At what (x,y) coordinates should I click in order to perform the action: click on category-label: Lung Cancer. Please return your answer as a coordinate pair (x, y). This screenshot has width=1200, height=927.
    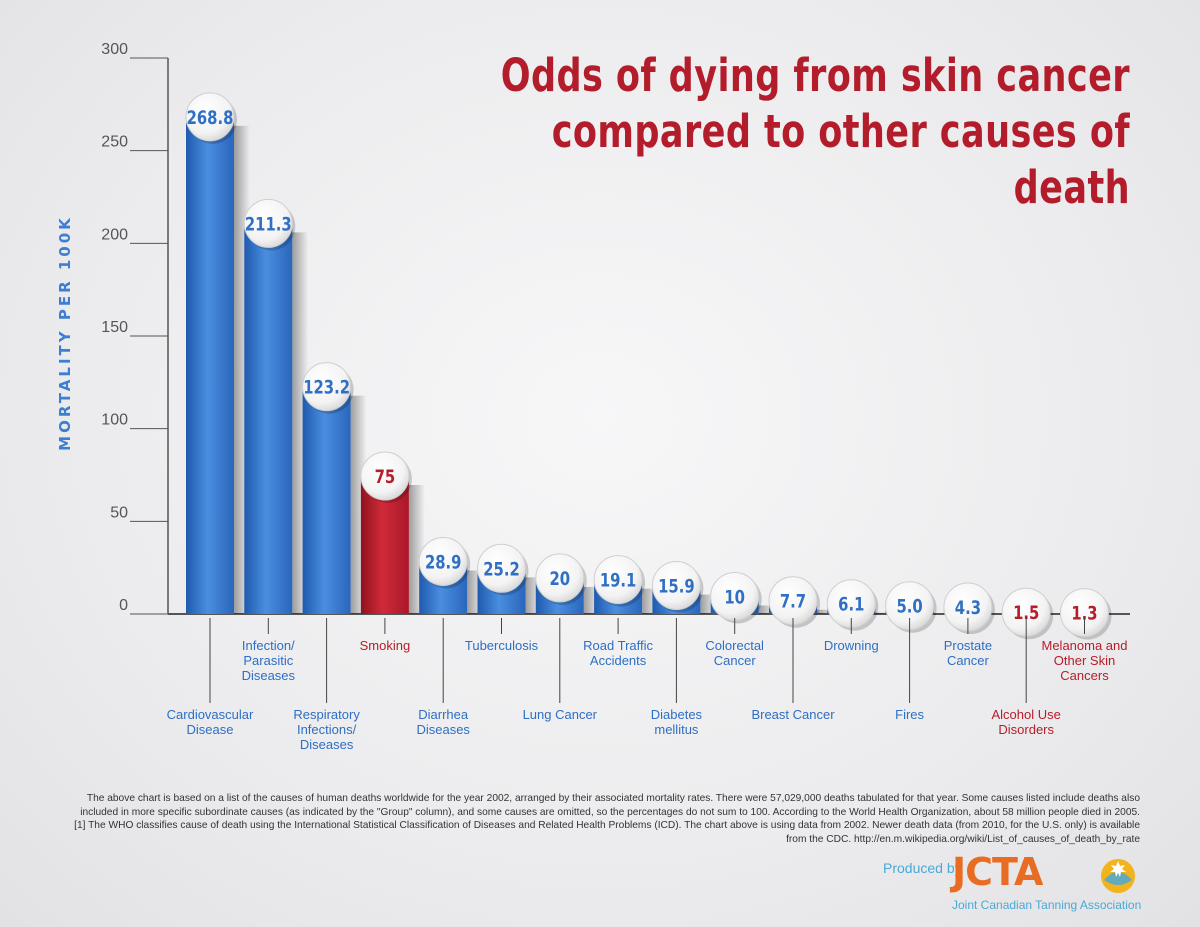
    Looking at the image, I should click on (560, 714).